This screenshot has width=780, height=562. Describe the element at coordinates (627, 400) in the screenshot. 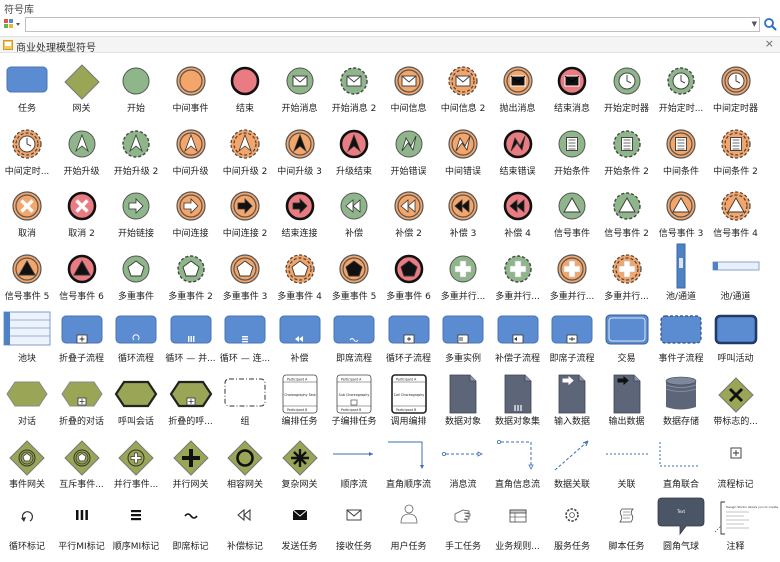

I see `shape-tile: 输出数据` at that location.